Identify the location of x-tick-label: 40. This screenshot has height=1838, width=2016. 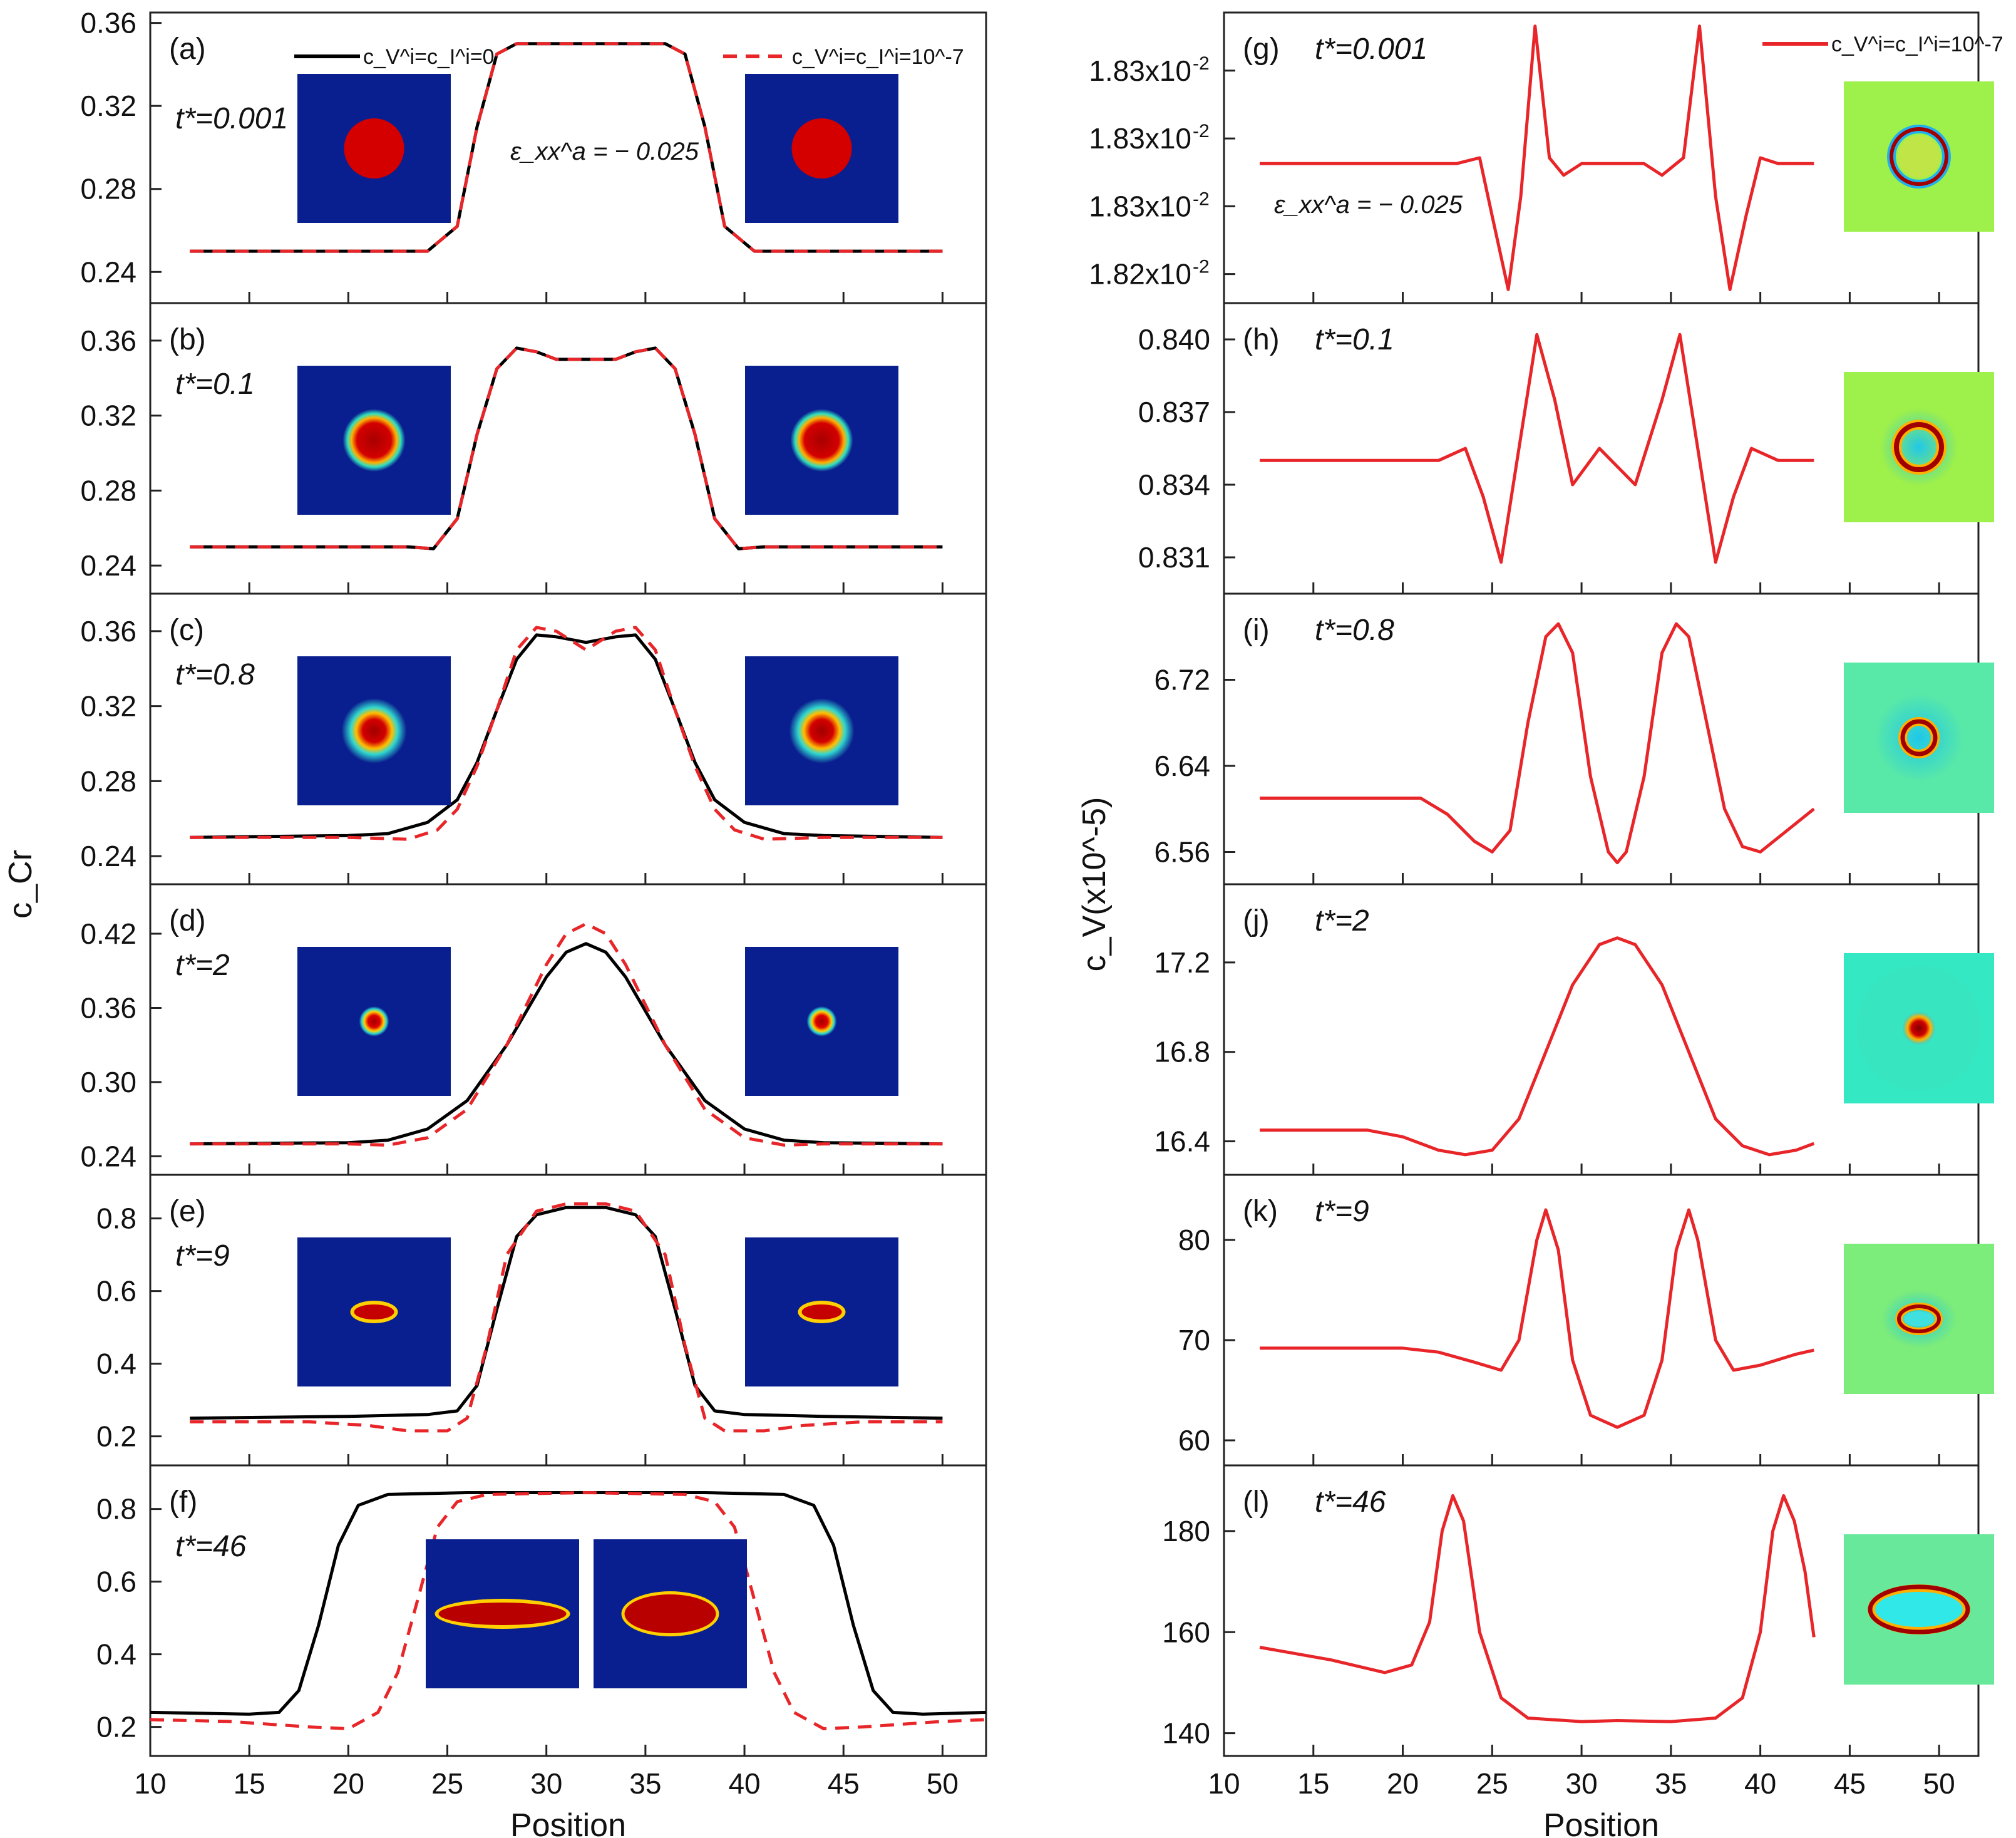
(1760, 1783).